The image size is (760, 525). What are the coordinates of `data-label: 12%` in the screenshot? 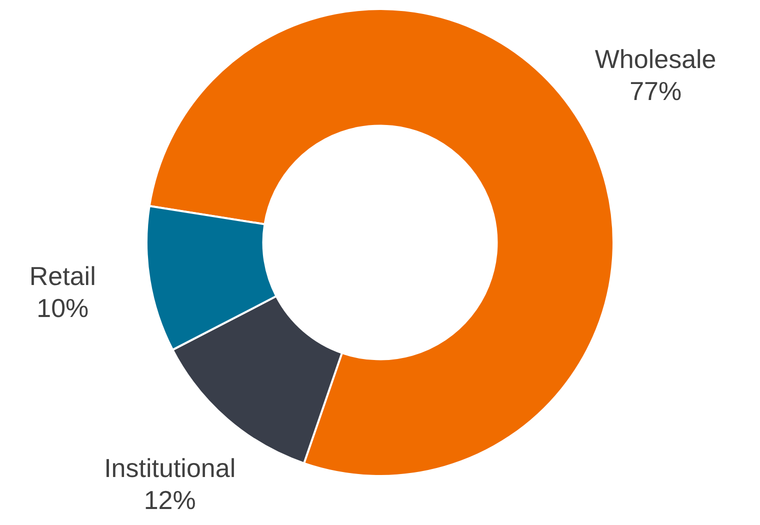 It's located at (170, 499).